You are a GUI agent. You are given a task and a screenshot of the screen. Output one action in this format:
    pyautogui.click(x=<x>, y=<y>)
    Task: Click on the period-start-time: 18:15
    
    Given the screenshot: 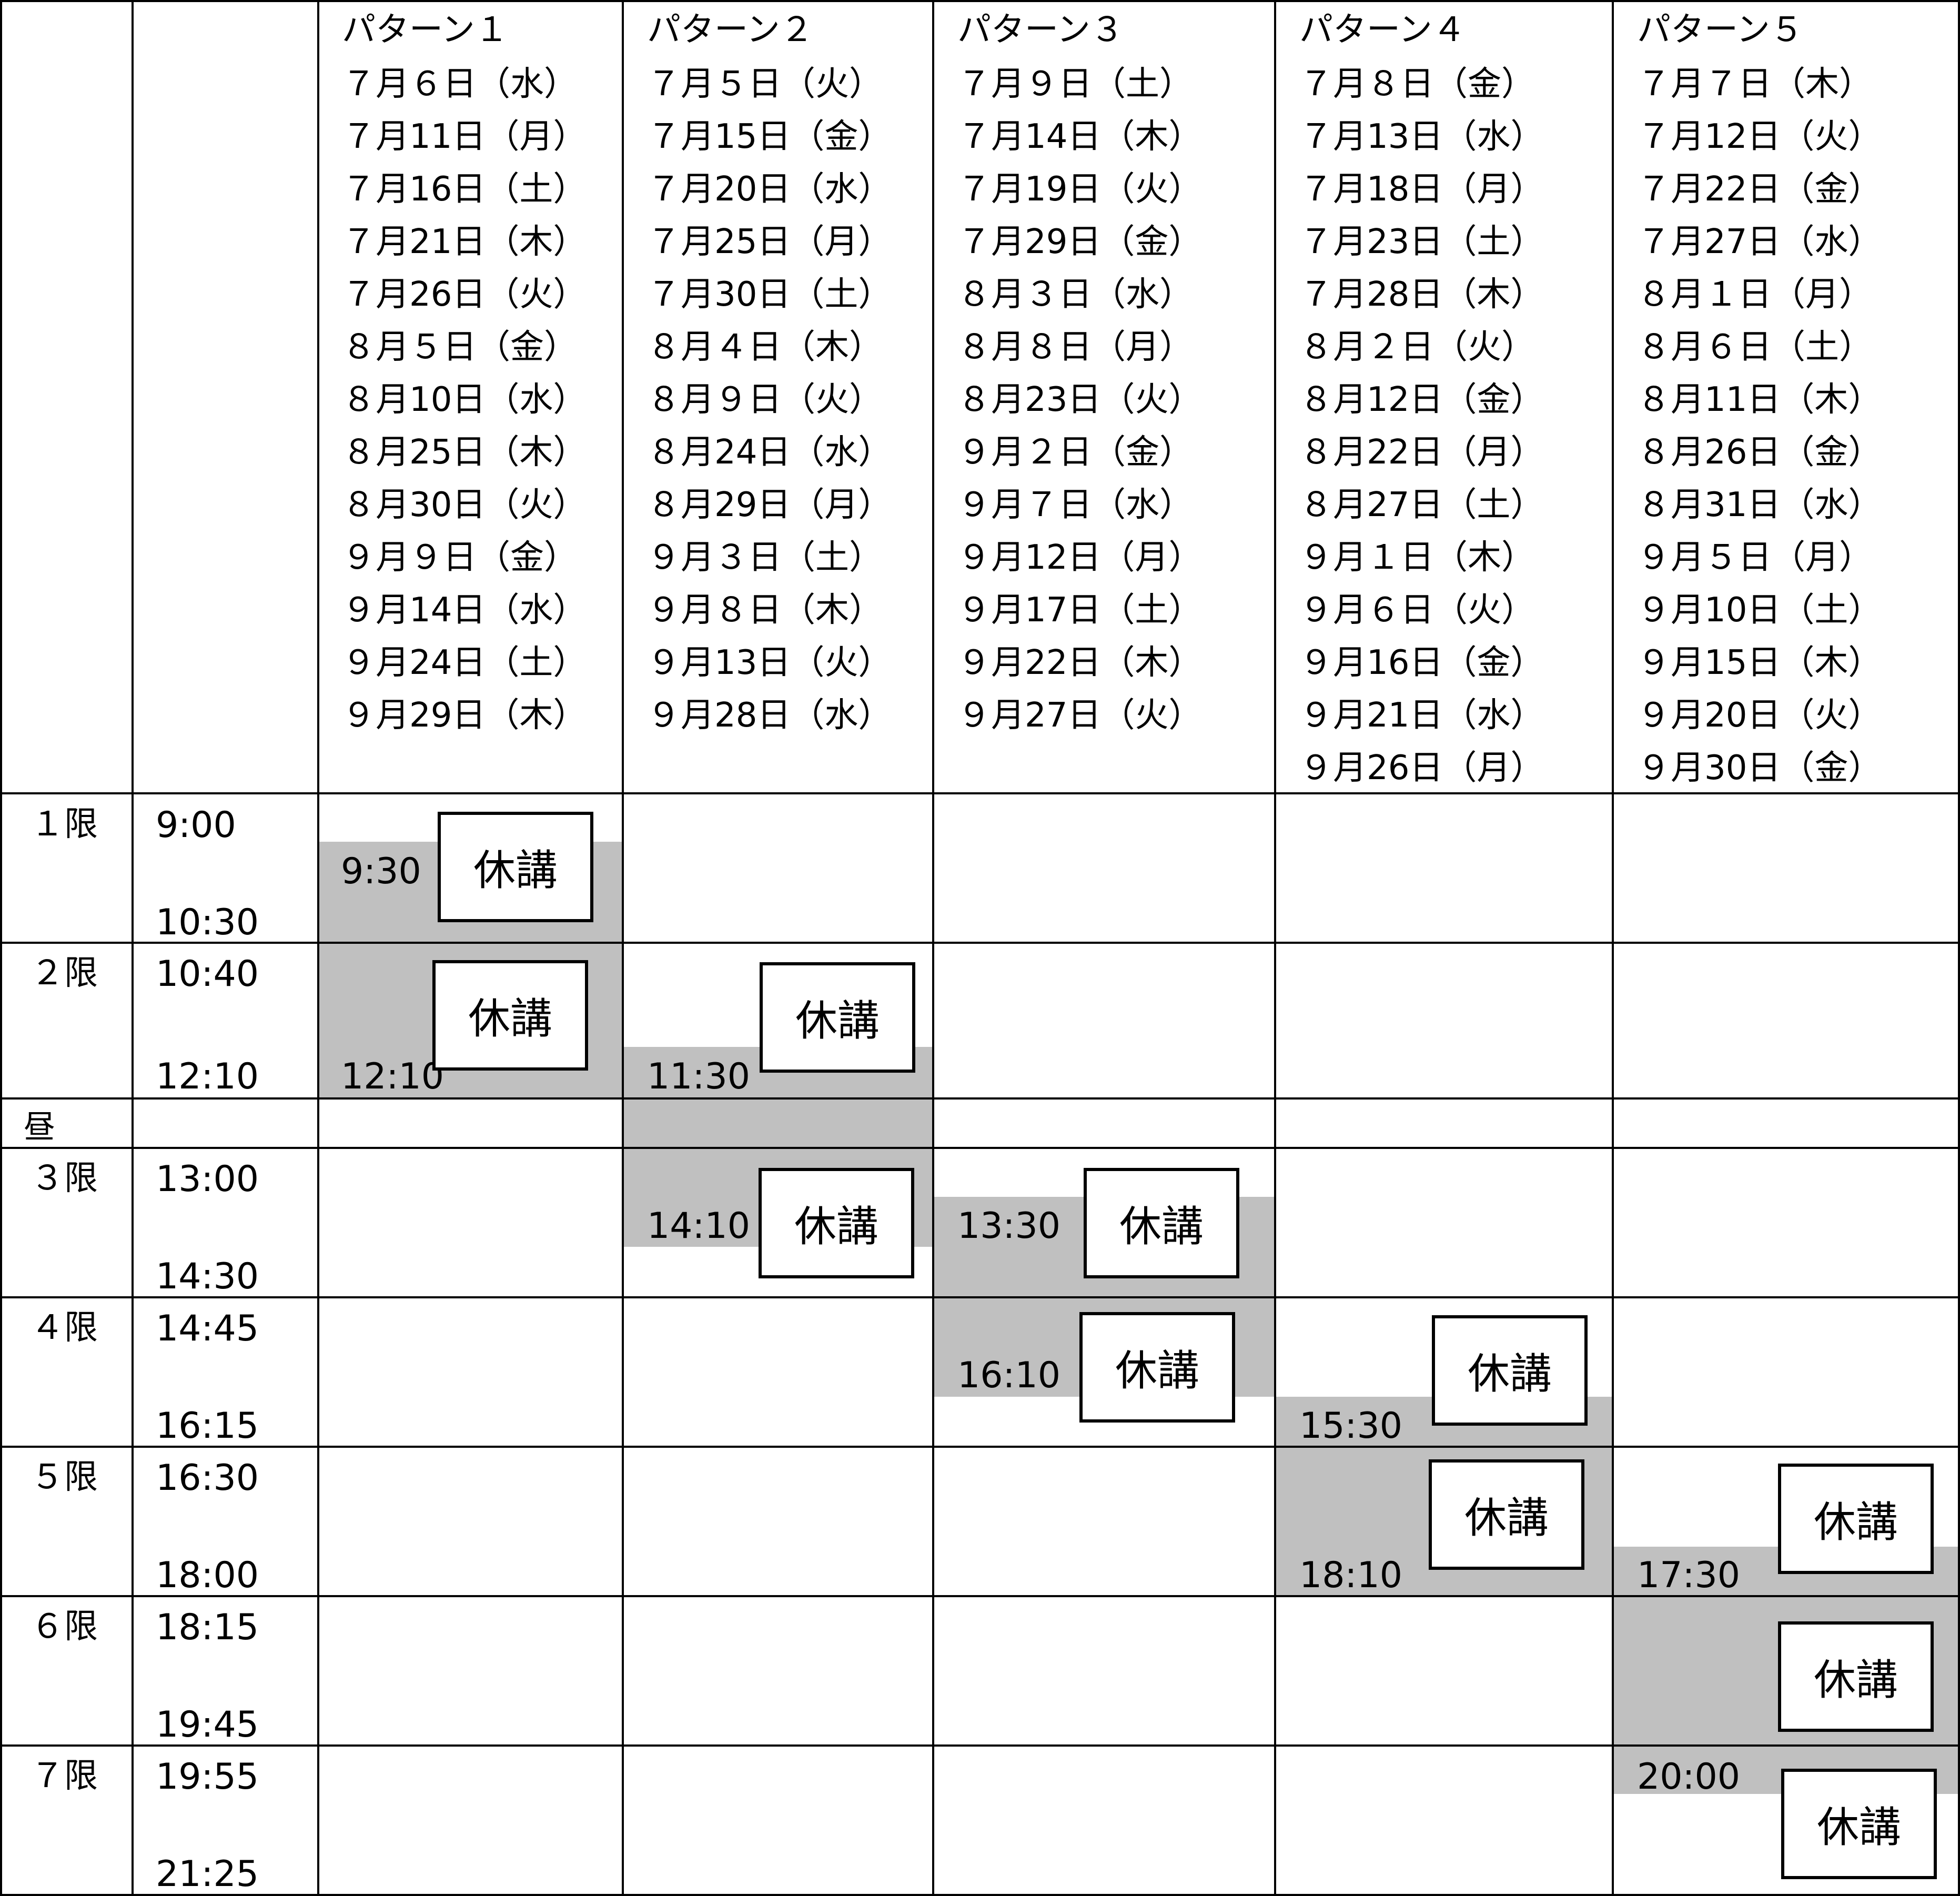 What is the action you would take?
    pyautogui.click(x=207, y=1627)
    